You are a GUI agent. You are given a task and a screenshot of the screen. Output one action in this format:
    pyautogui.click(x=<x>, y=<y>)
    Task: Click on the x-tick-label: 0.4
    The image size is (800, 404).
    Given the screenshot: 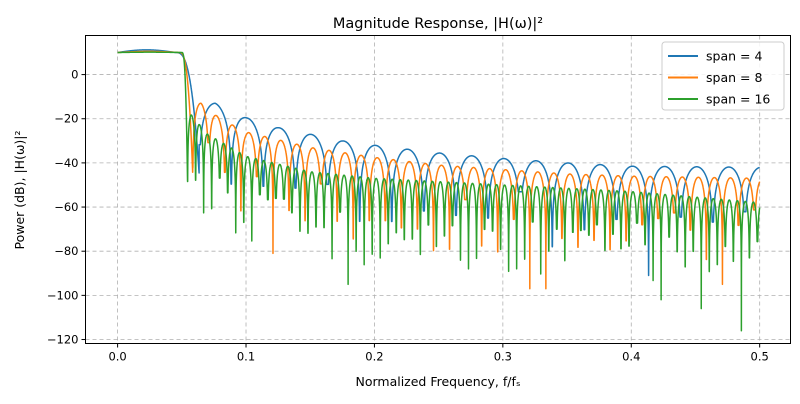 What is the action you would take?
    pyautogui.click(x=631, y=357)
    